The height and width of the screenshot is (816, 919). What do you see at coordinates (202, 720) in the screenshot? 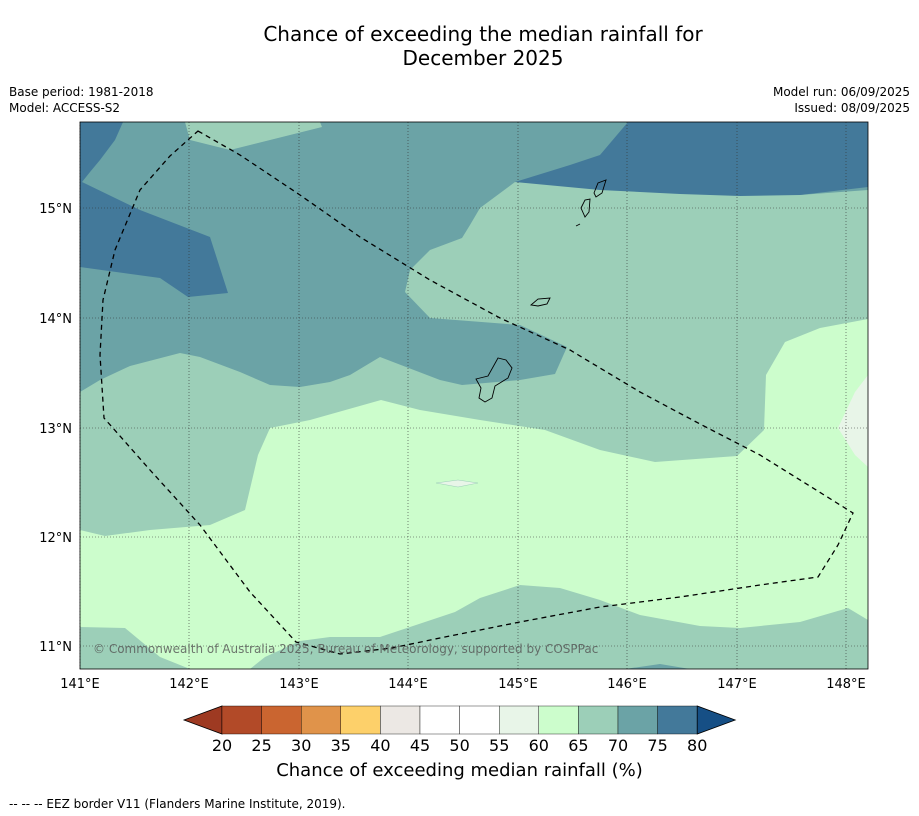
I see `colorbar-under-arrow` at bounding box center [202, 720].